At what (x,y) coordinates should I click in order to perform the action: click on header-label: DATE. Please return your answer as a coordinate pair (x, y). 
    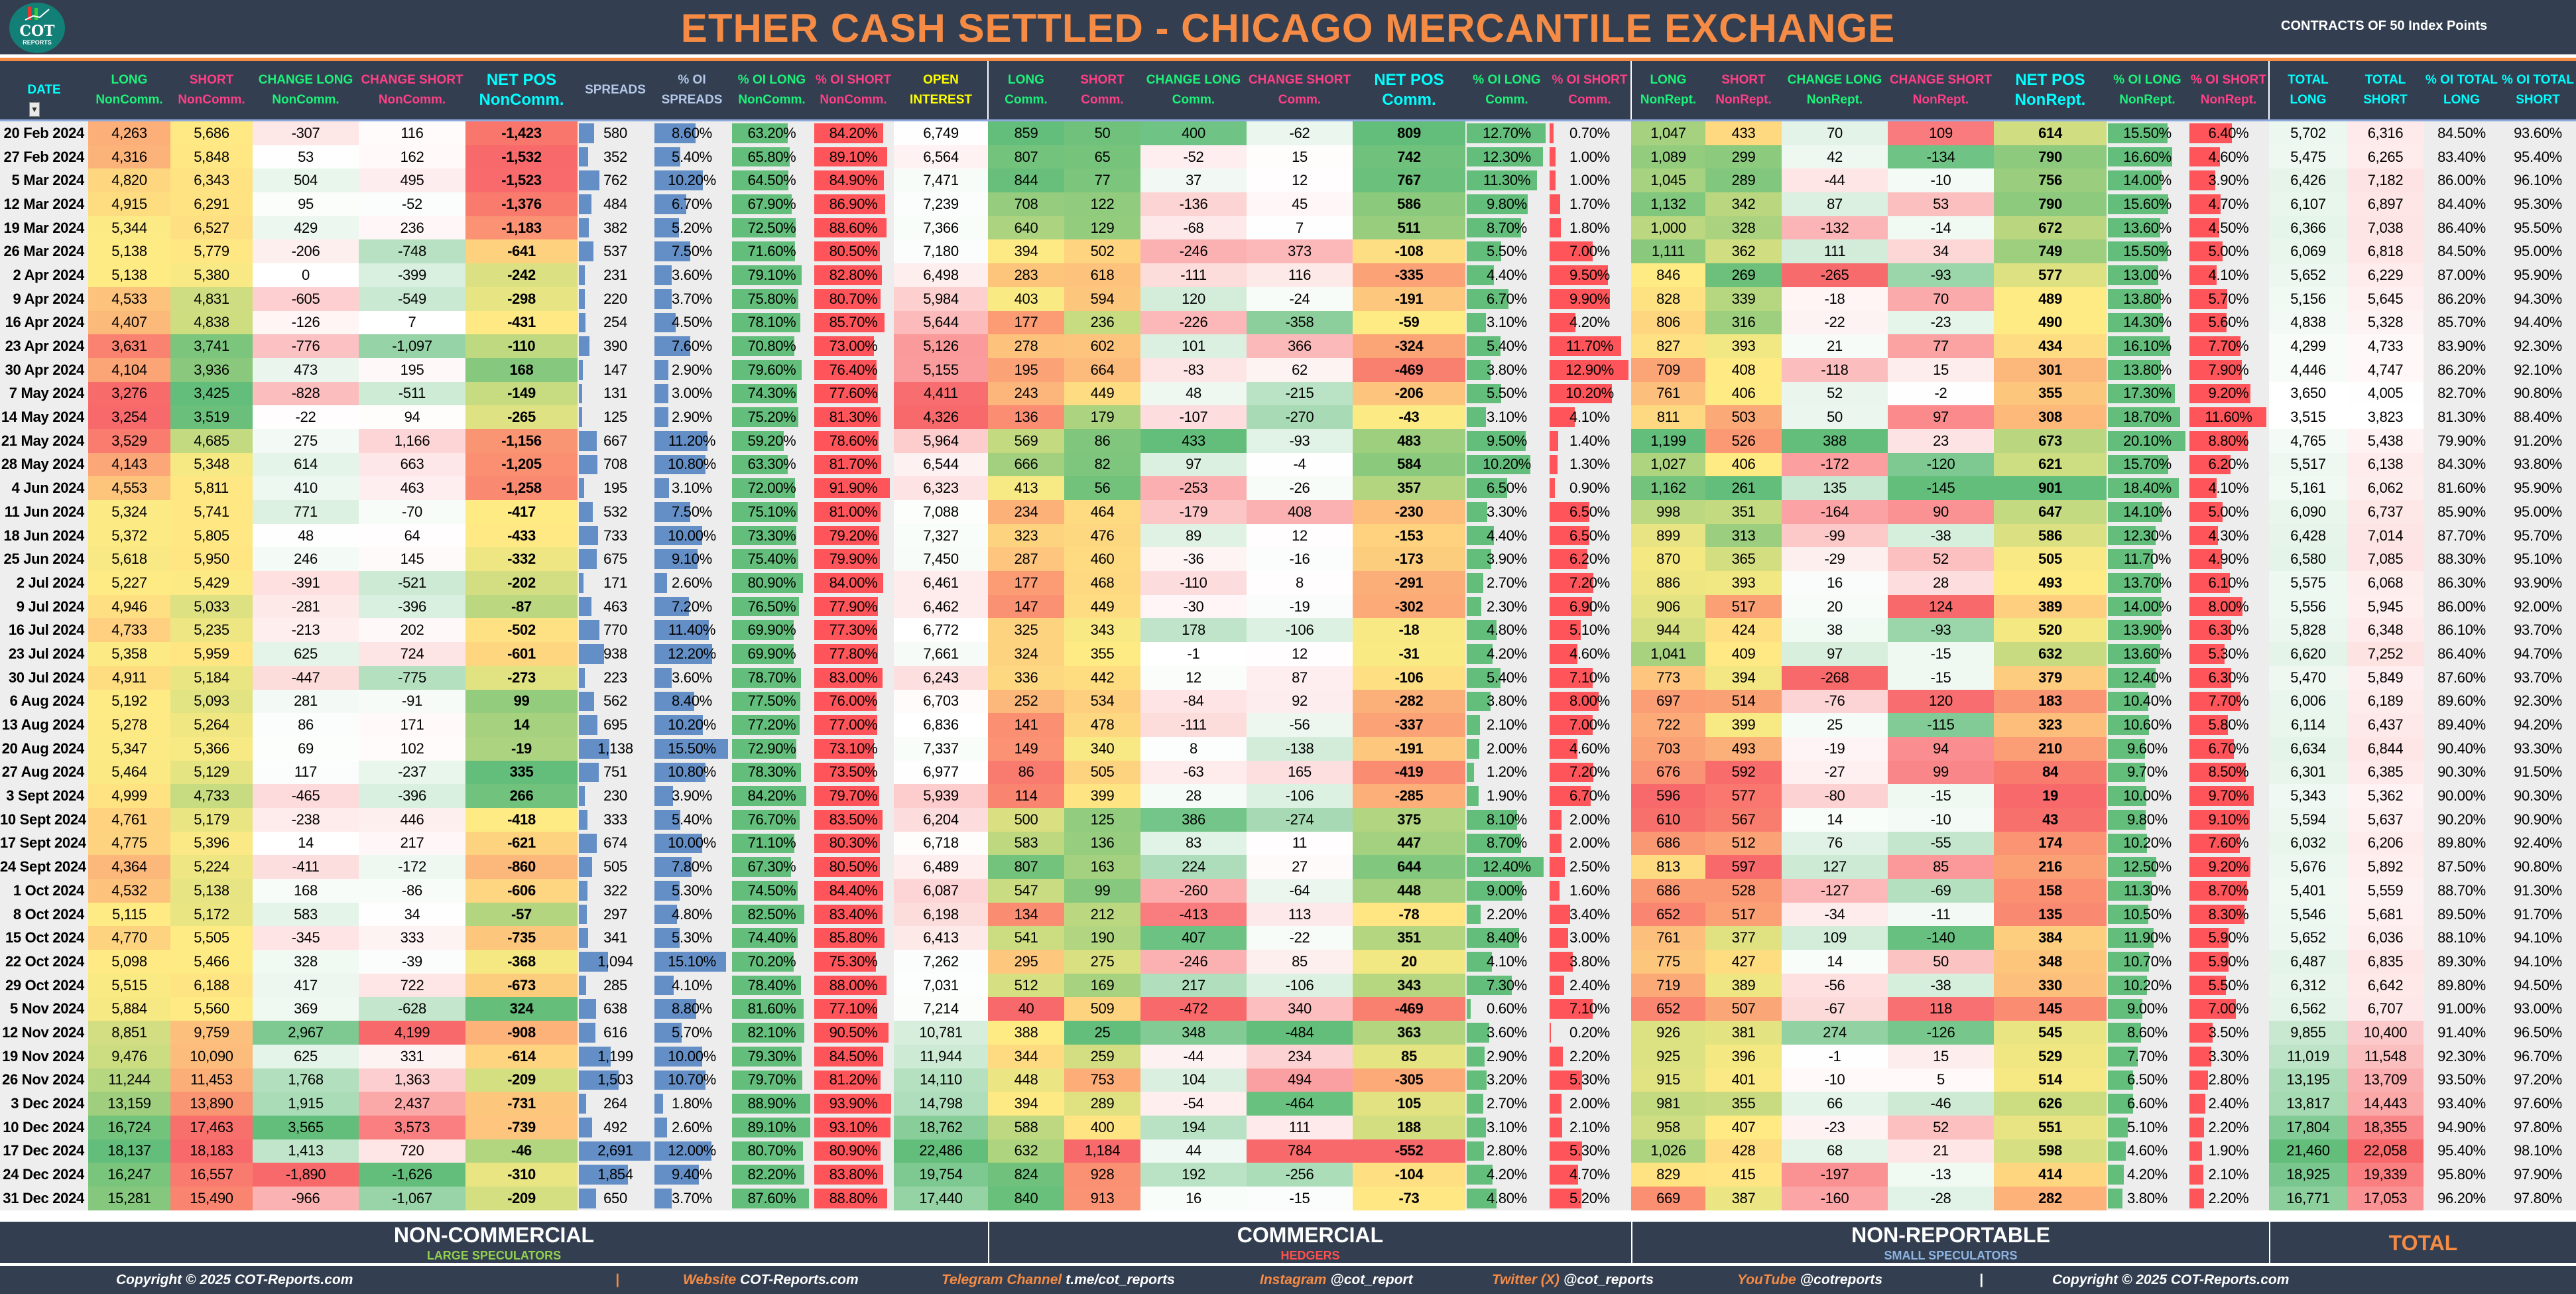
    Looking at the image, I should click on (44, 90).